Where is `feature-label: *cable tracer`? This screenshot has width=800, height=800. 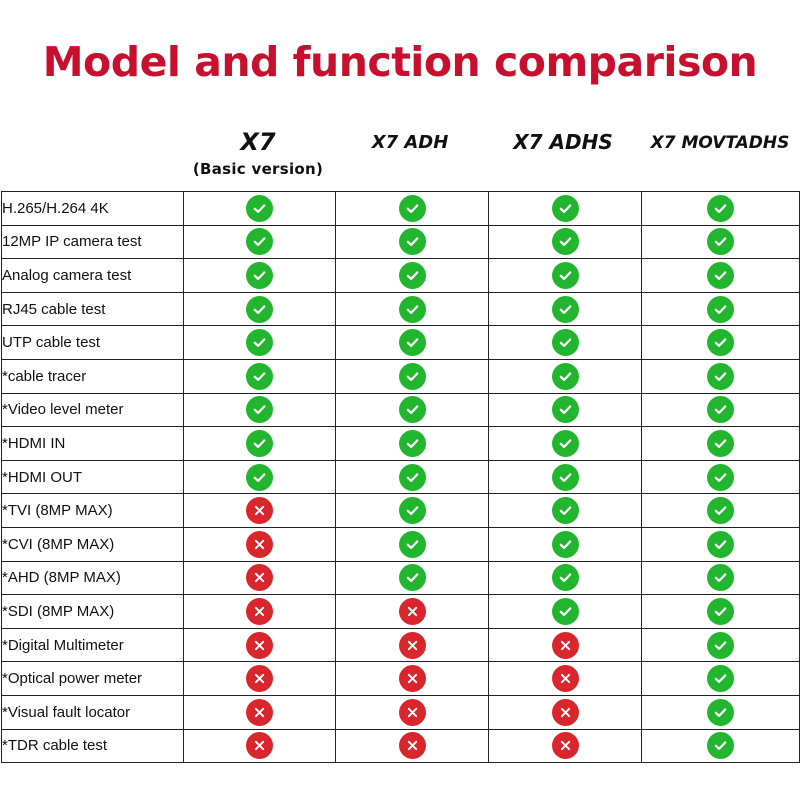 feature-label: *cable tracer is located at coordinates (92, 376).